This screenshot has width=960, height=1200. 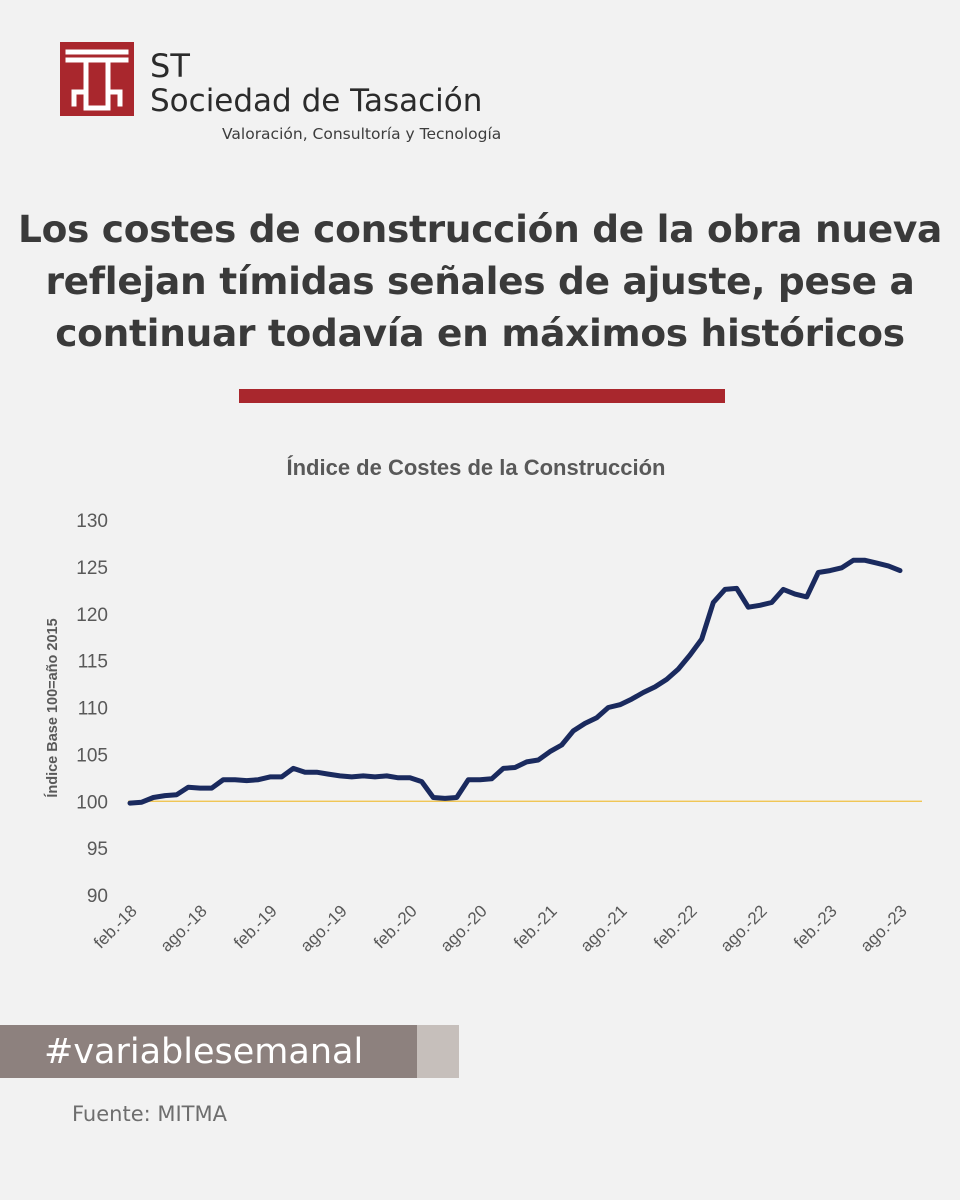 What do you see at coordinates (480, 333) in the screenshot?
I see `headline-line-3: continuar todavía en máximos históricos` at bounding box center [480, 333].